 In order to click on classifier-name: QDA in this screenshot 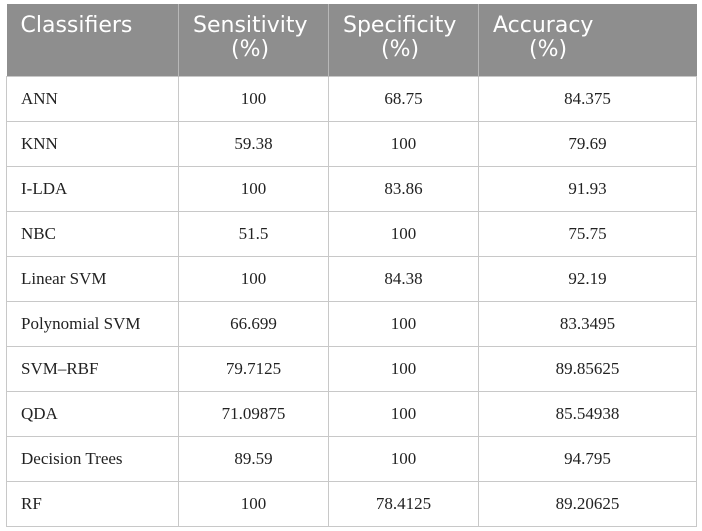, I will do `click(92, 413)`.